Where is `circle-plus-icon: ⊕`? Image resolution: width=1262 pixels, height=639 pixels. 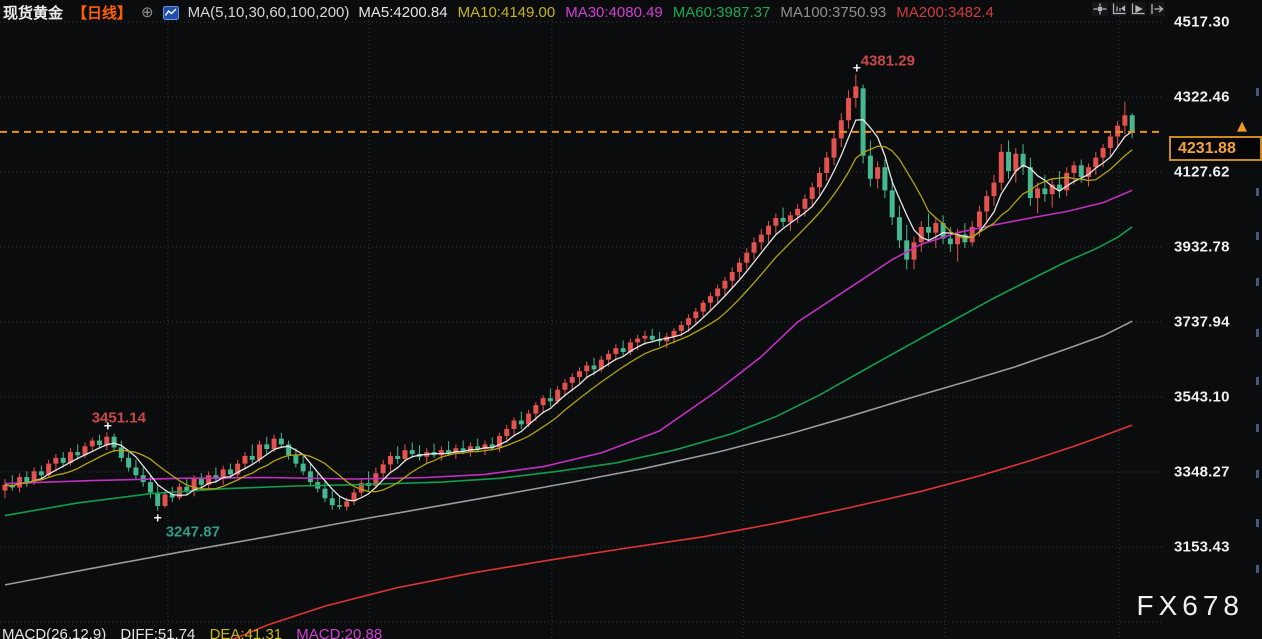
circle-plus-icon: ⊕ is located at coordinates (147, 12).